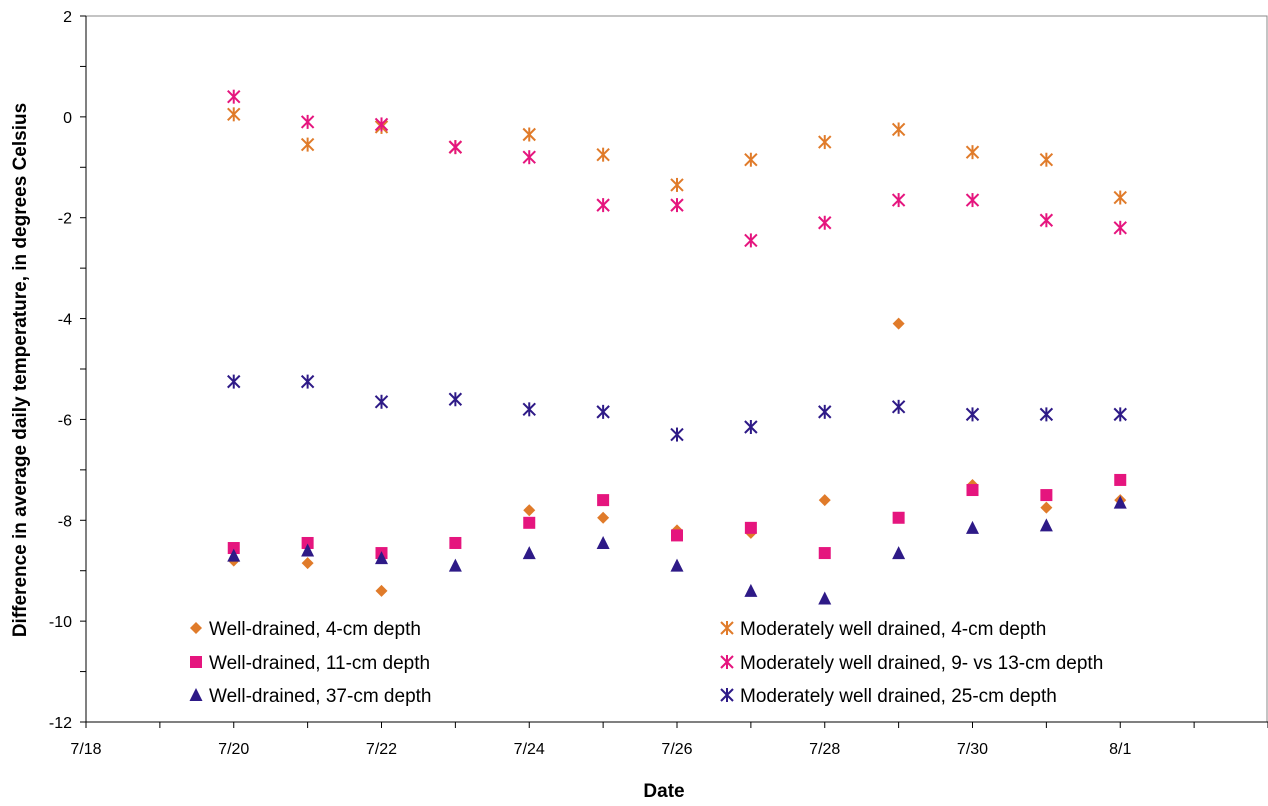  I want to click on x-tick-label: 7/24, so click(529, 749).